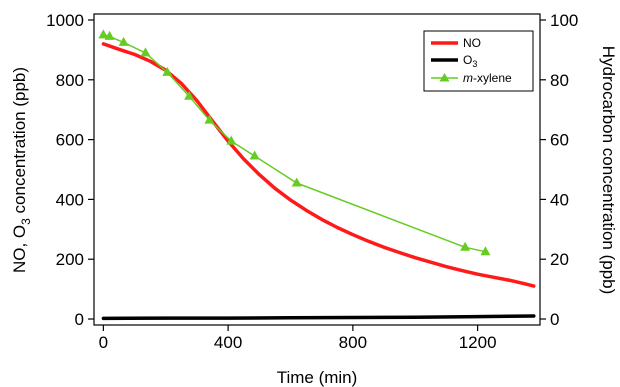 The width and height of the screenshot is (620, 387). What do you see at coordinates (564, 20) in the screenshot?
I see `y-right-tick-label-5: 100` at bounding box center [564, 20].